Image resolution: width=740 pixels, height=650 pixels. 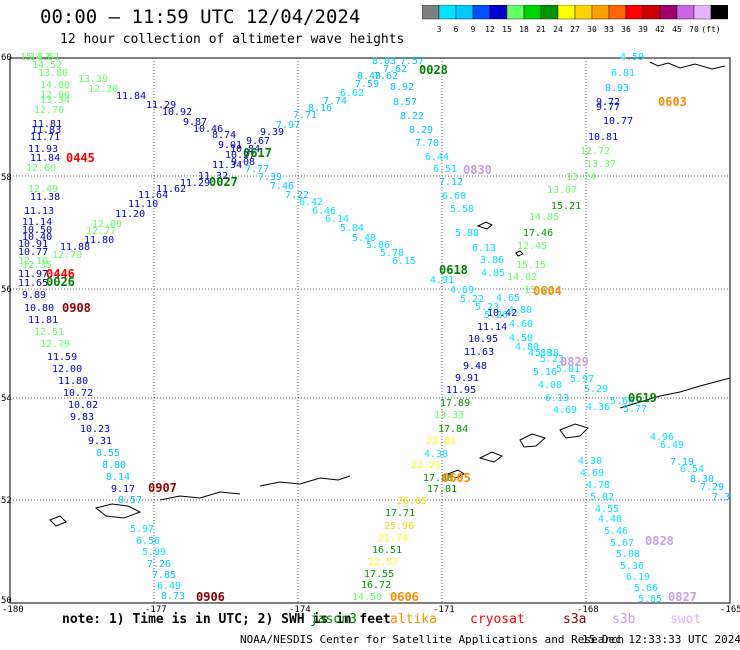 I want to click on wave-height-value: 8.55, so click(x=108, y=453).